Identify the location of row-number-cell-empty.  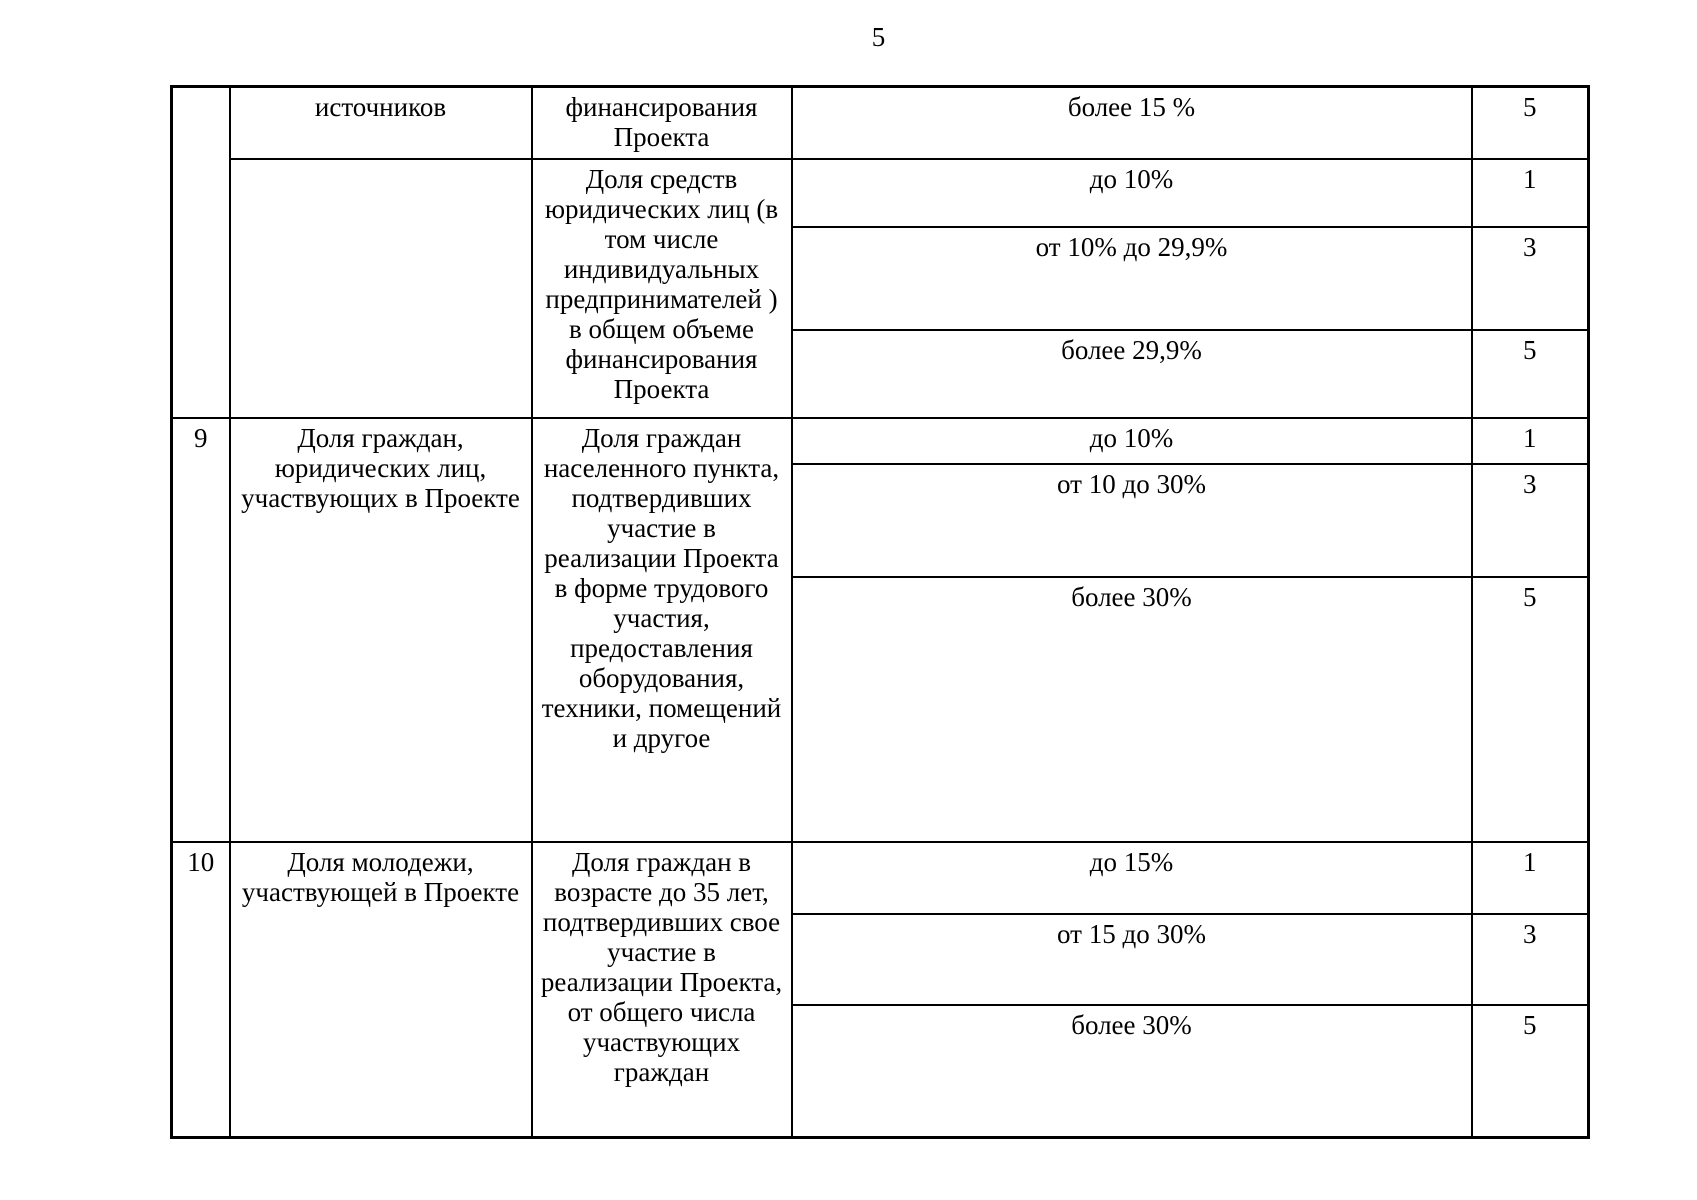
(200, 252).